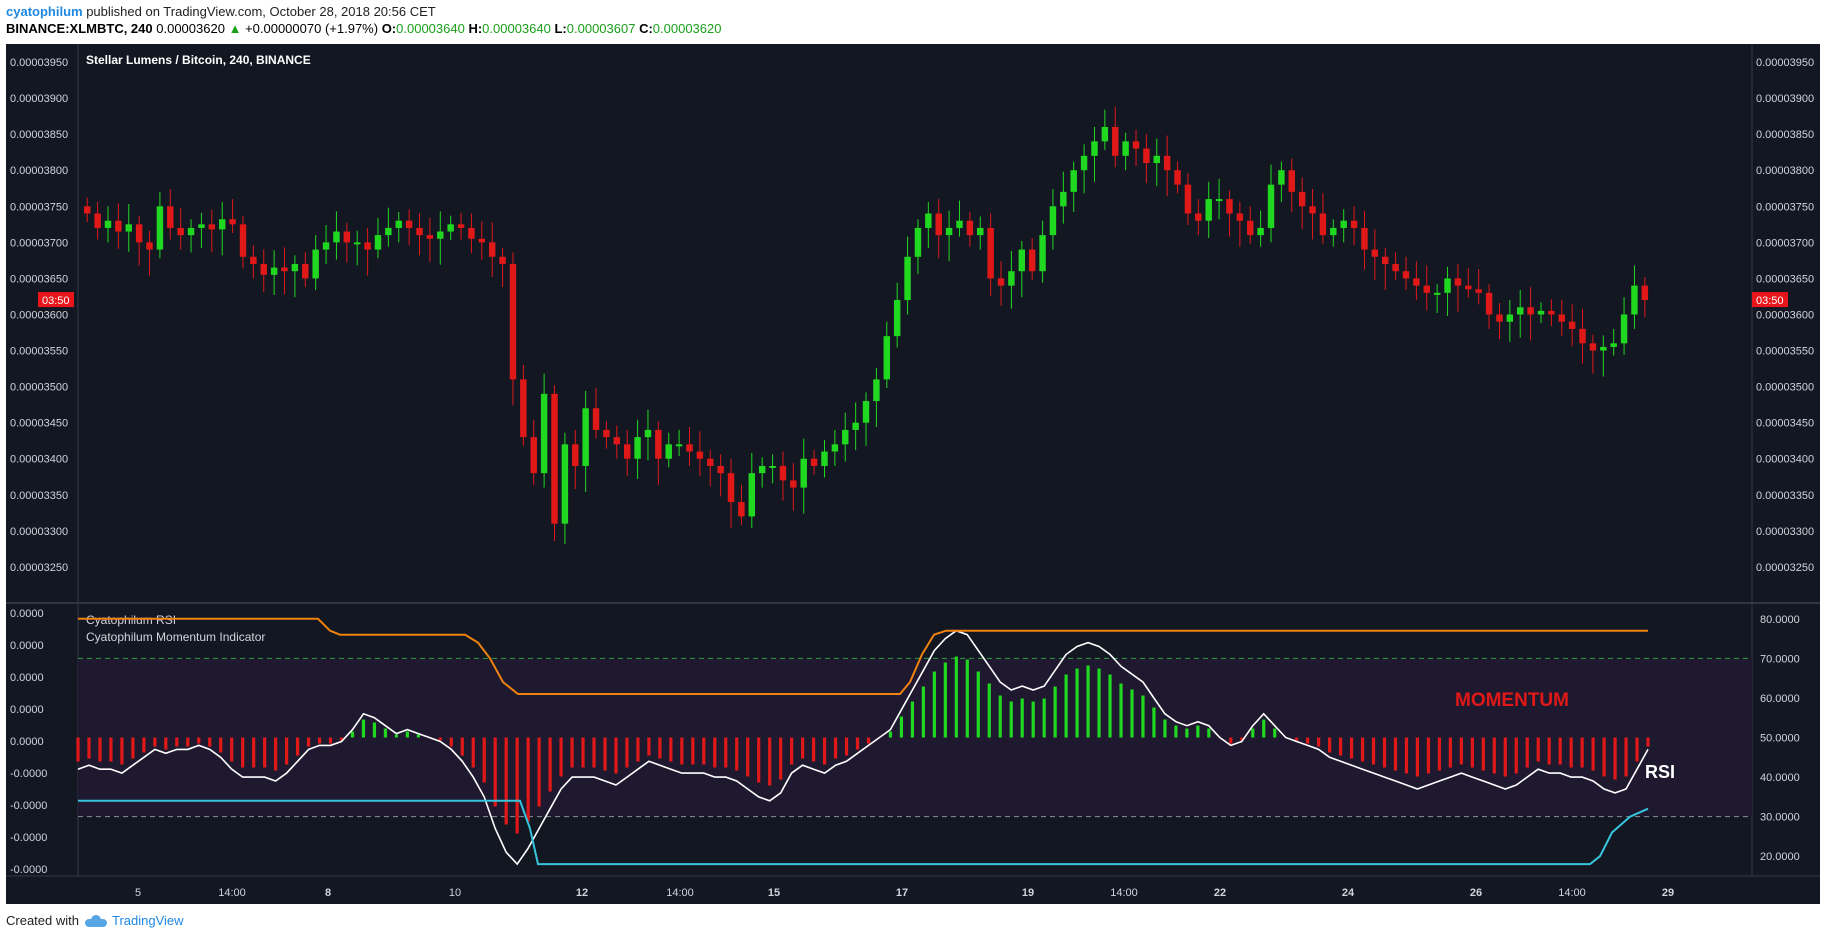 This screenshot has height=939, width=1826. What do you see at coordinates (39, 315) in the screenshot?
I see `price-axis-left-tick: 0.00003600` at bounding box center [39, 315].